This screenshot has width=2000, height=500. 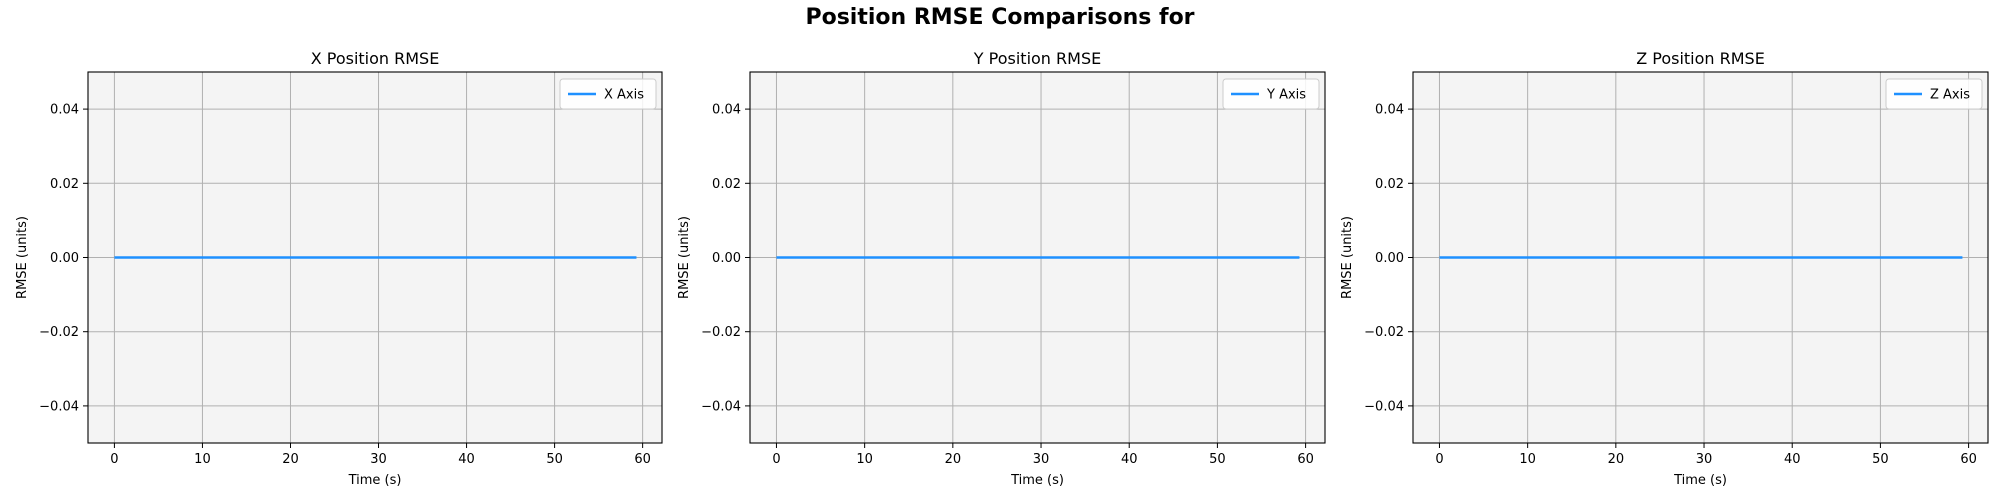 I want to click on legend: Y Axis, so click(x=1271, y=94).